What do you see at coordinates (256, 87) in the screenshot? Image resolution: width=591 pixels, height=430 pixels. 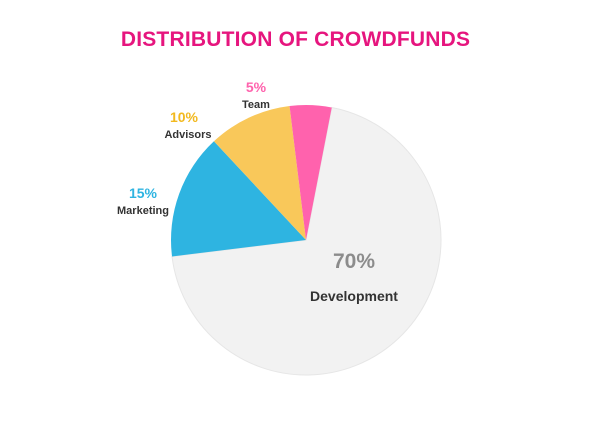 I see `slice-percent-team: 5%` at bounding box center [256, 87].